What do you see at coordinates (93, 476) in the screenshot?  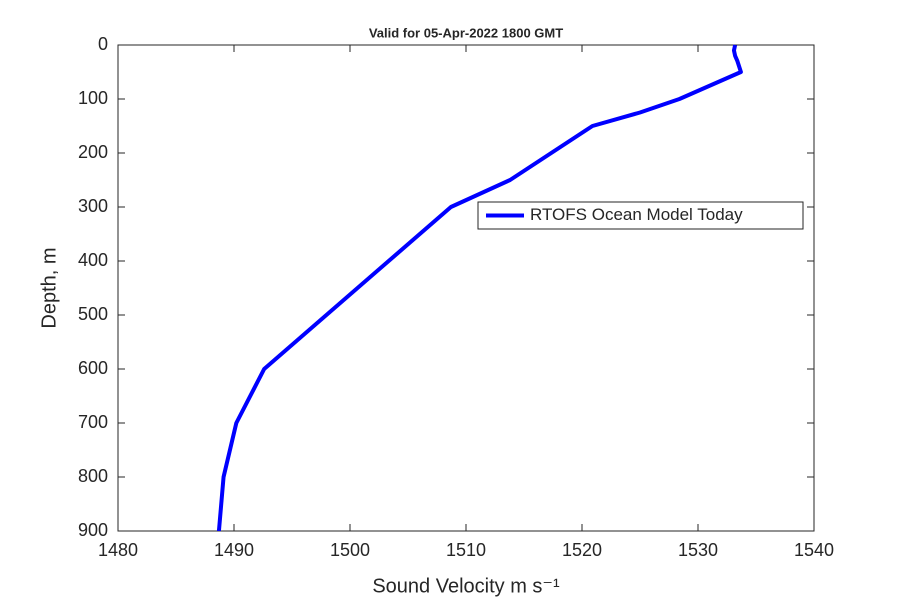 I see `y-tick-label: 800` at bounding box center [93, 476].